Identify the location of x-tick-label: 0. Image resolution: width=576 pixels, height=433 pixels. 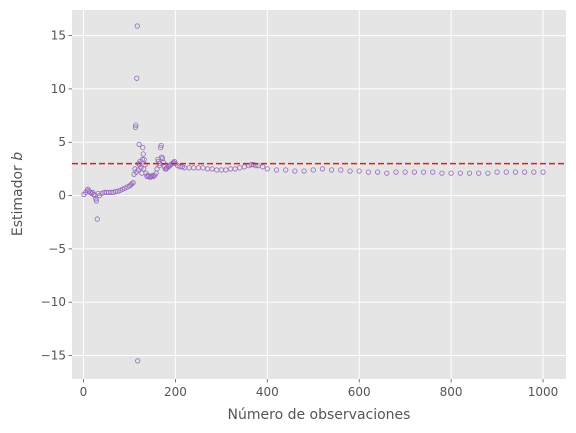
(84, 392).